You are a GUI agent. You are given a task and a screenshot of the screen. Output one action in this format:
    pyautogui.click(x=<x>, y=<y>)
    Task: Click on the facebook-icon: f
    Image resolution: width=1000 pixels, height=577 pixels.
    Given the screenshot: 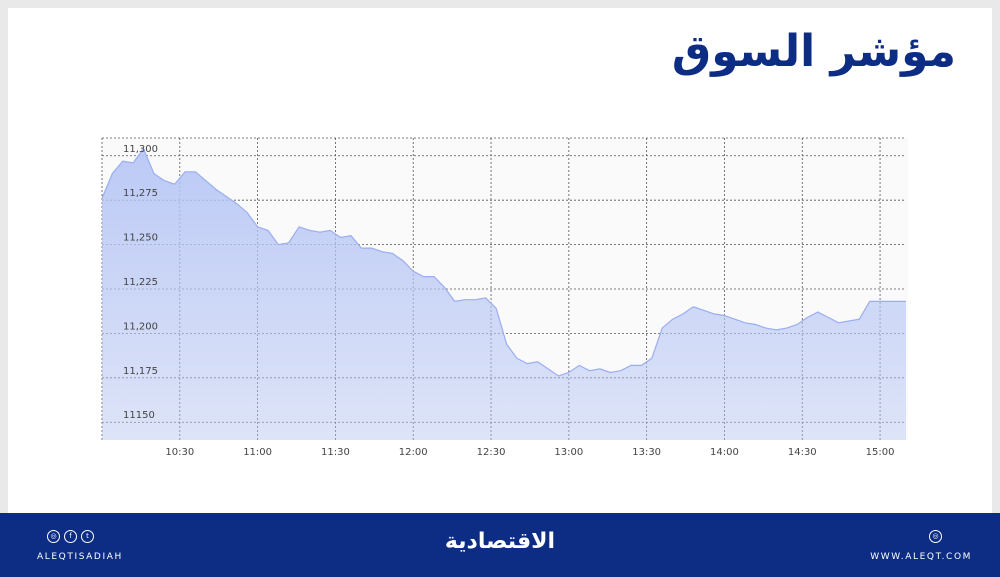 What is the action you would take?
    pyautogui.click(x=70, y=536)
    